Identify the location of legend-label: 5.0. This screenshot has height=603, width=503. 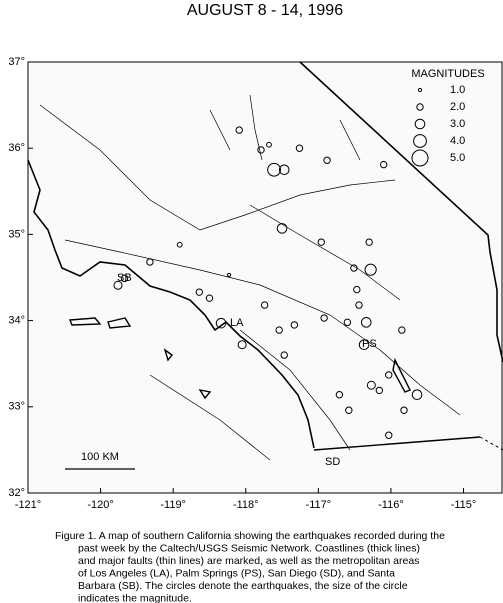
(457, 158).